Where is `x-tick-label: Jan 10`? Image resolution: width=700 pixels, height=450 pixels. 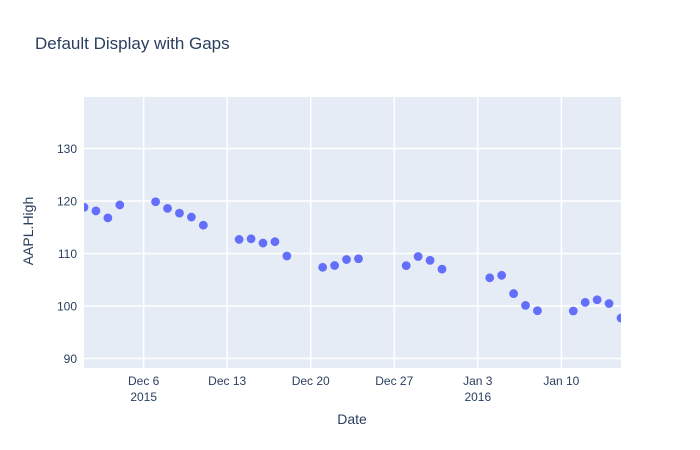 x-tick-label: Jan 10 is located at coordinates (561, 381).